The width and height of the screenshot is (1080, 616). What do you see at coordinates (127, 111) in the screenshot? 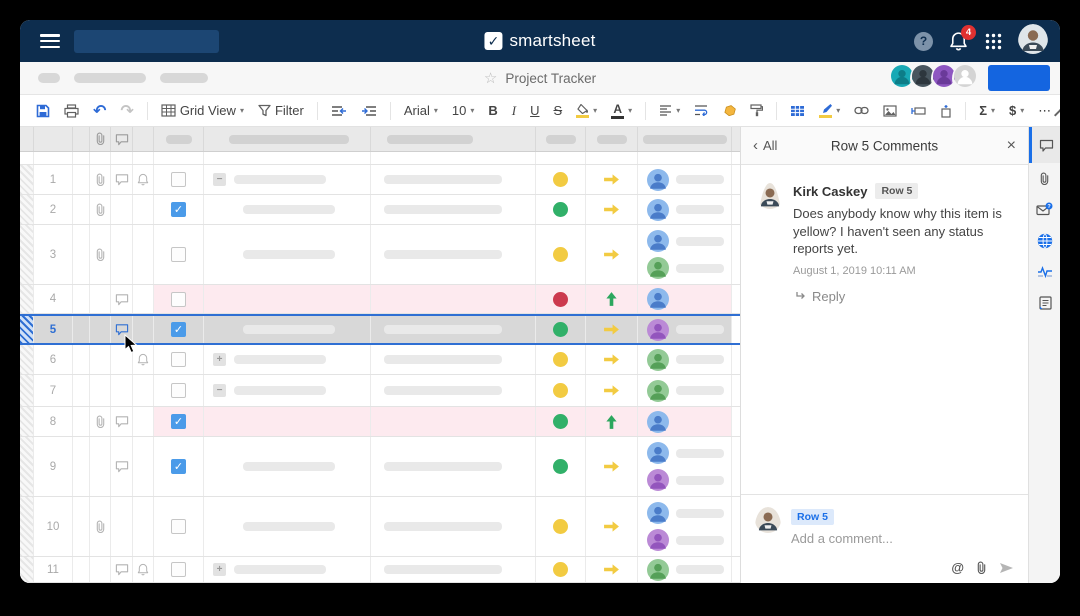
I see `redo-button: ↷` at bounding box center [127, 111].